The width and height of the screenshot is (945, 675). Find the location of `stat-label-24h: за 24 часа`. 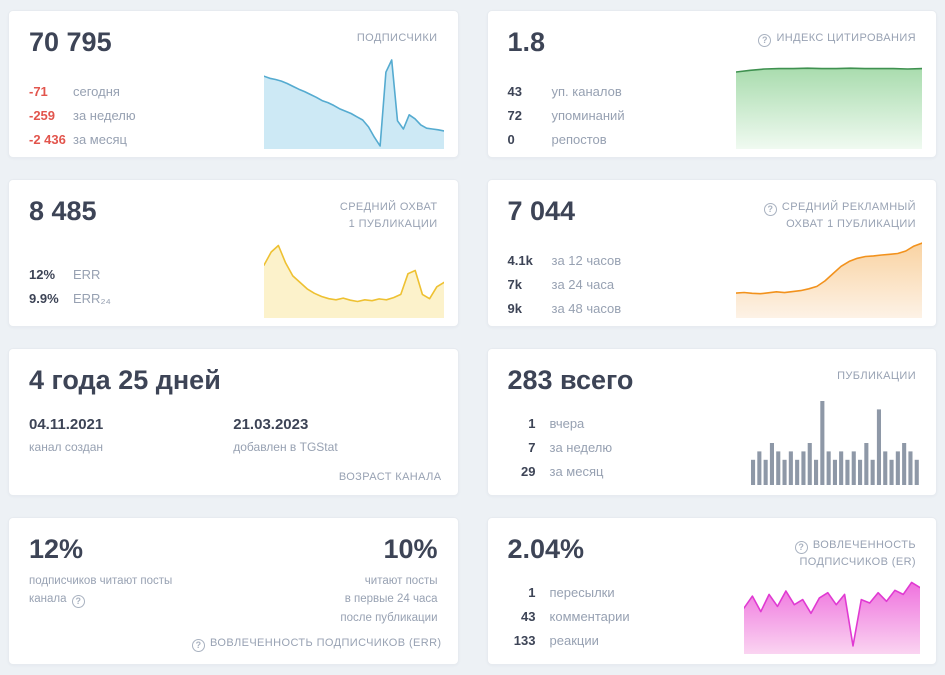

stat-label-24h: за 24 часа is located at coordinates (583, 285).